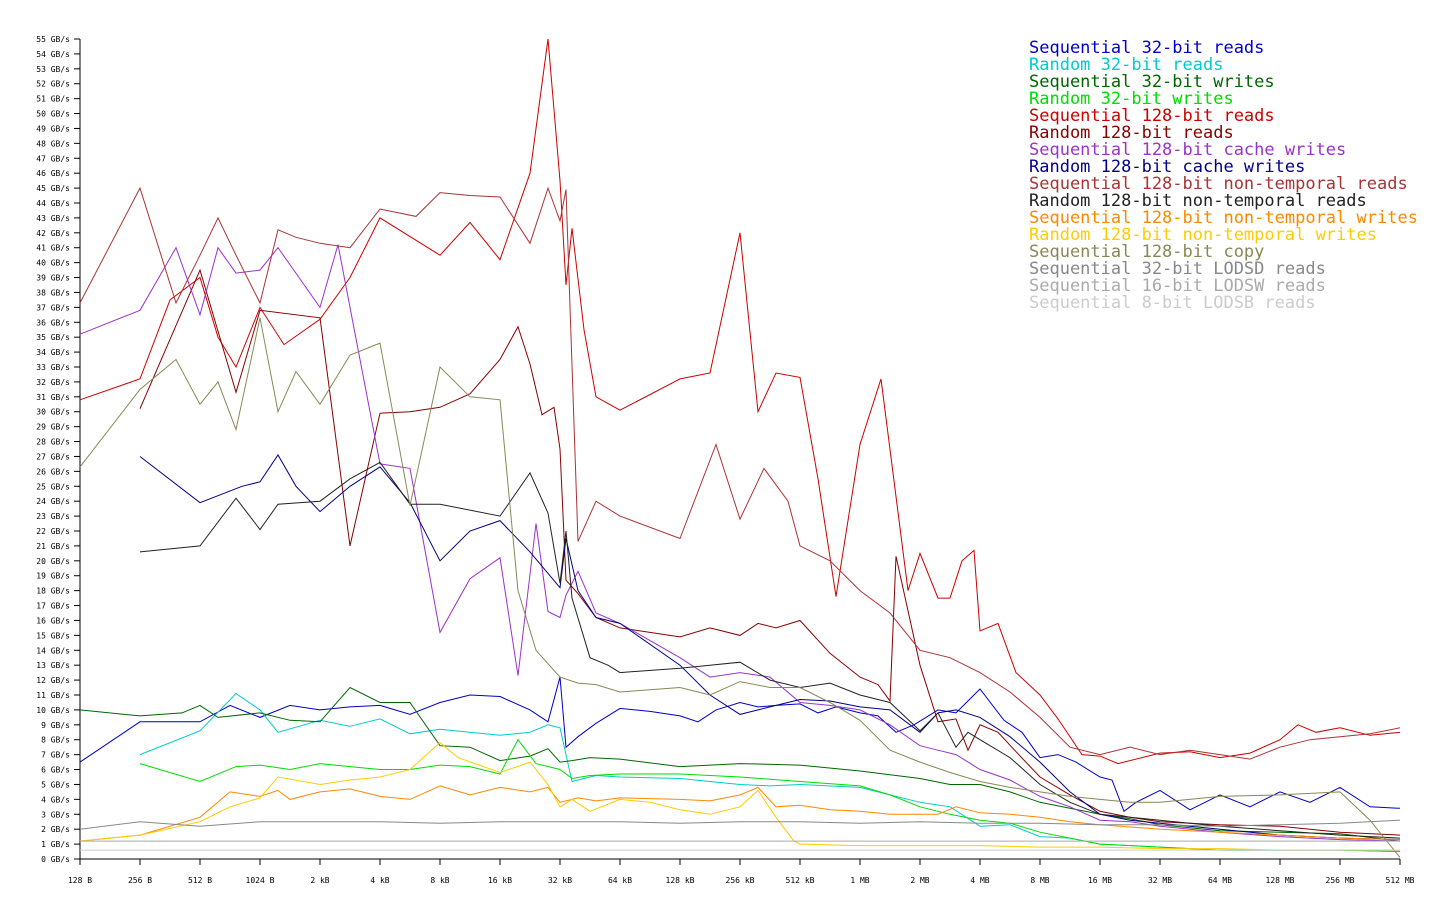  I want to click on x-tick-label: 4 kB, so click(379, 880).